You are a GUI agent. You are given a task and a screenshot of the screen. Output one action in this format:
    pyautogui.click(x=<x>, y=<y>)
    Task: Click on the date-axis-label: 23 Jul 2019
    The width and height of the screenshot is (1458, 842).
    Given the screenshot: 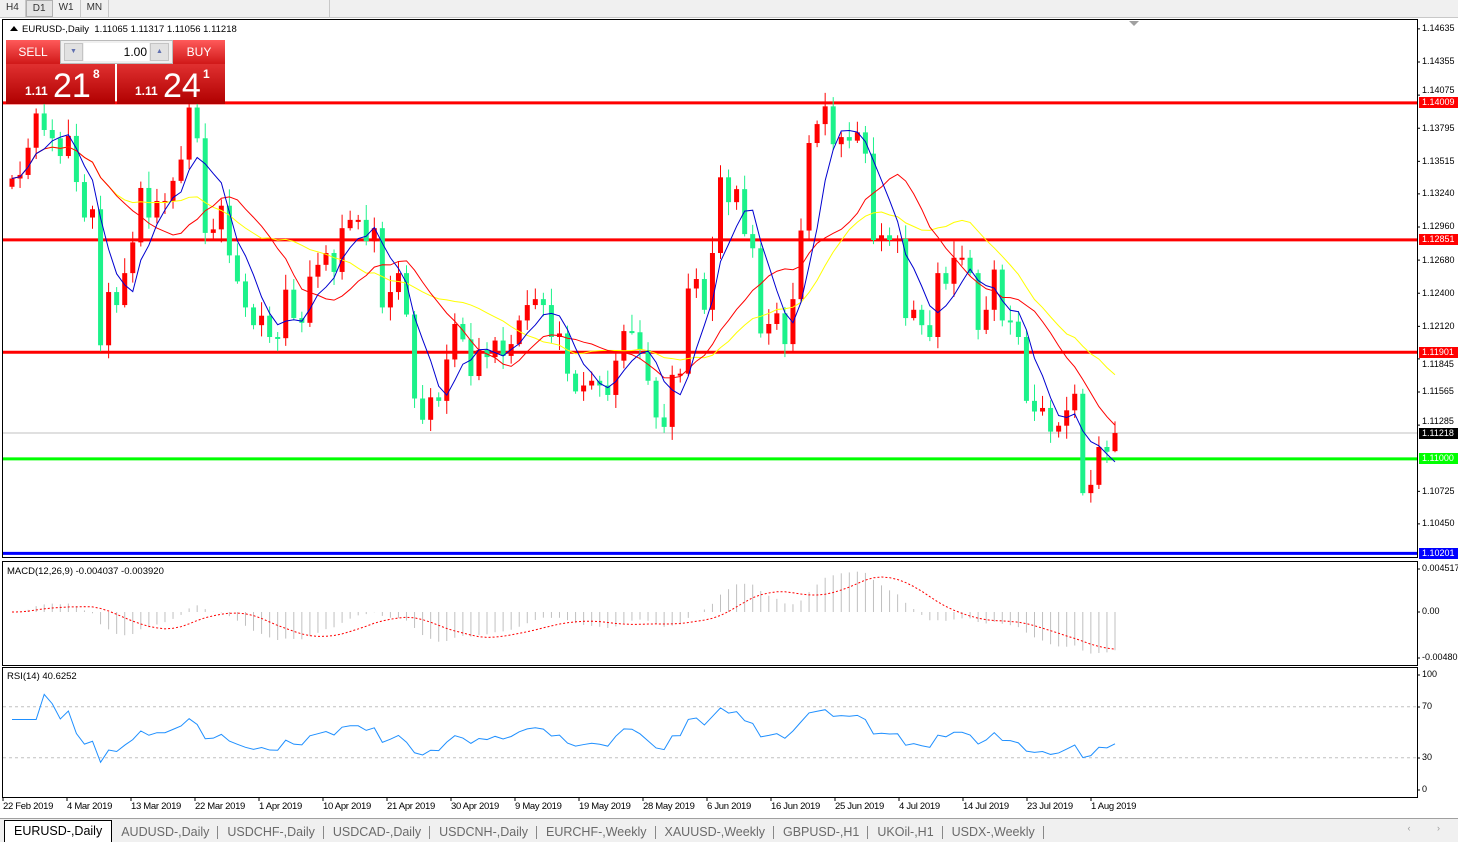 What is the action you would take?
    pyautogui.click(x=1050, y=806)
    